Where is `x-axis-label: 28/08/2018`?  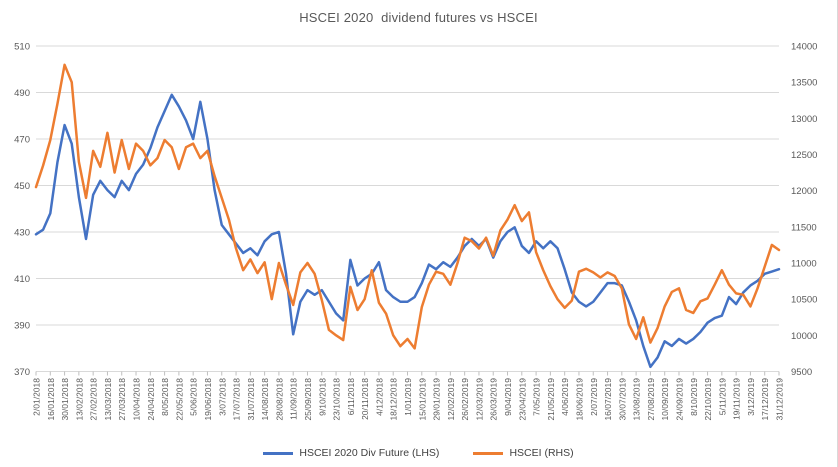 x-axis-label: 28/08/2018 is located at coordinates (279, 399).